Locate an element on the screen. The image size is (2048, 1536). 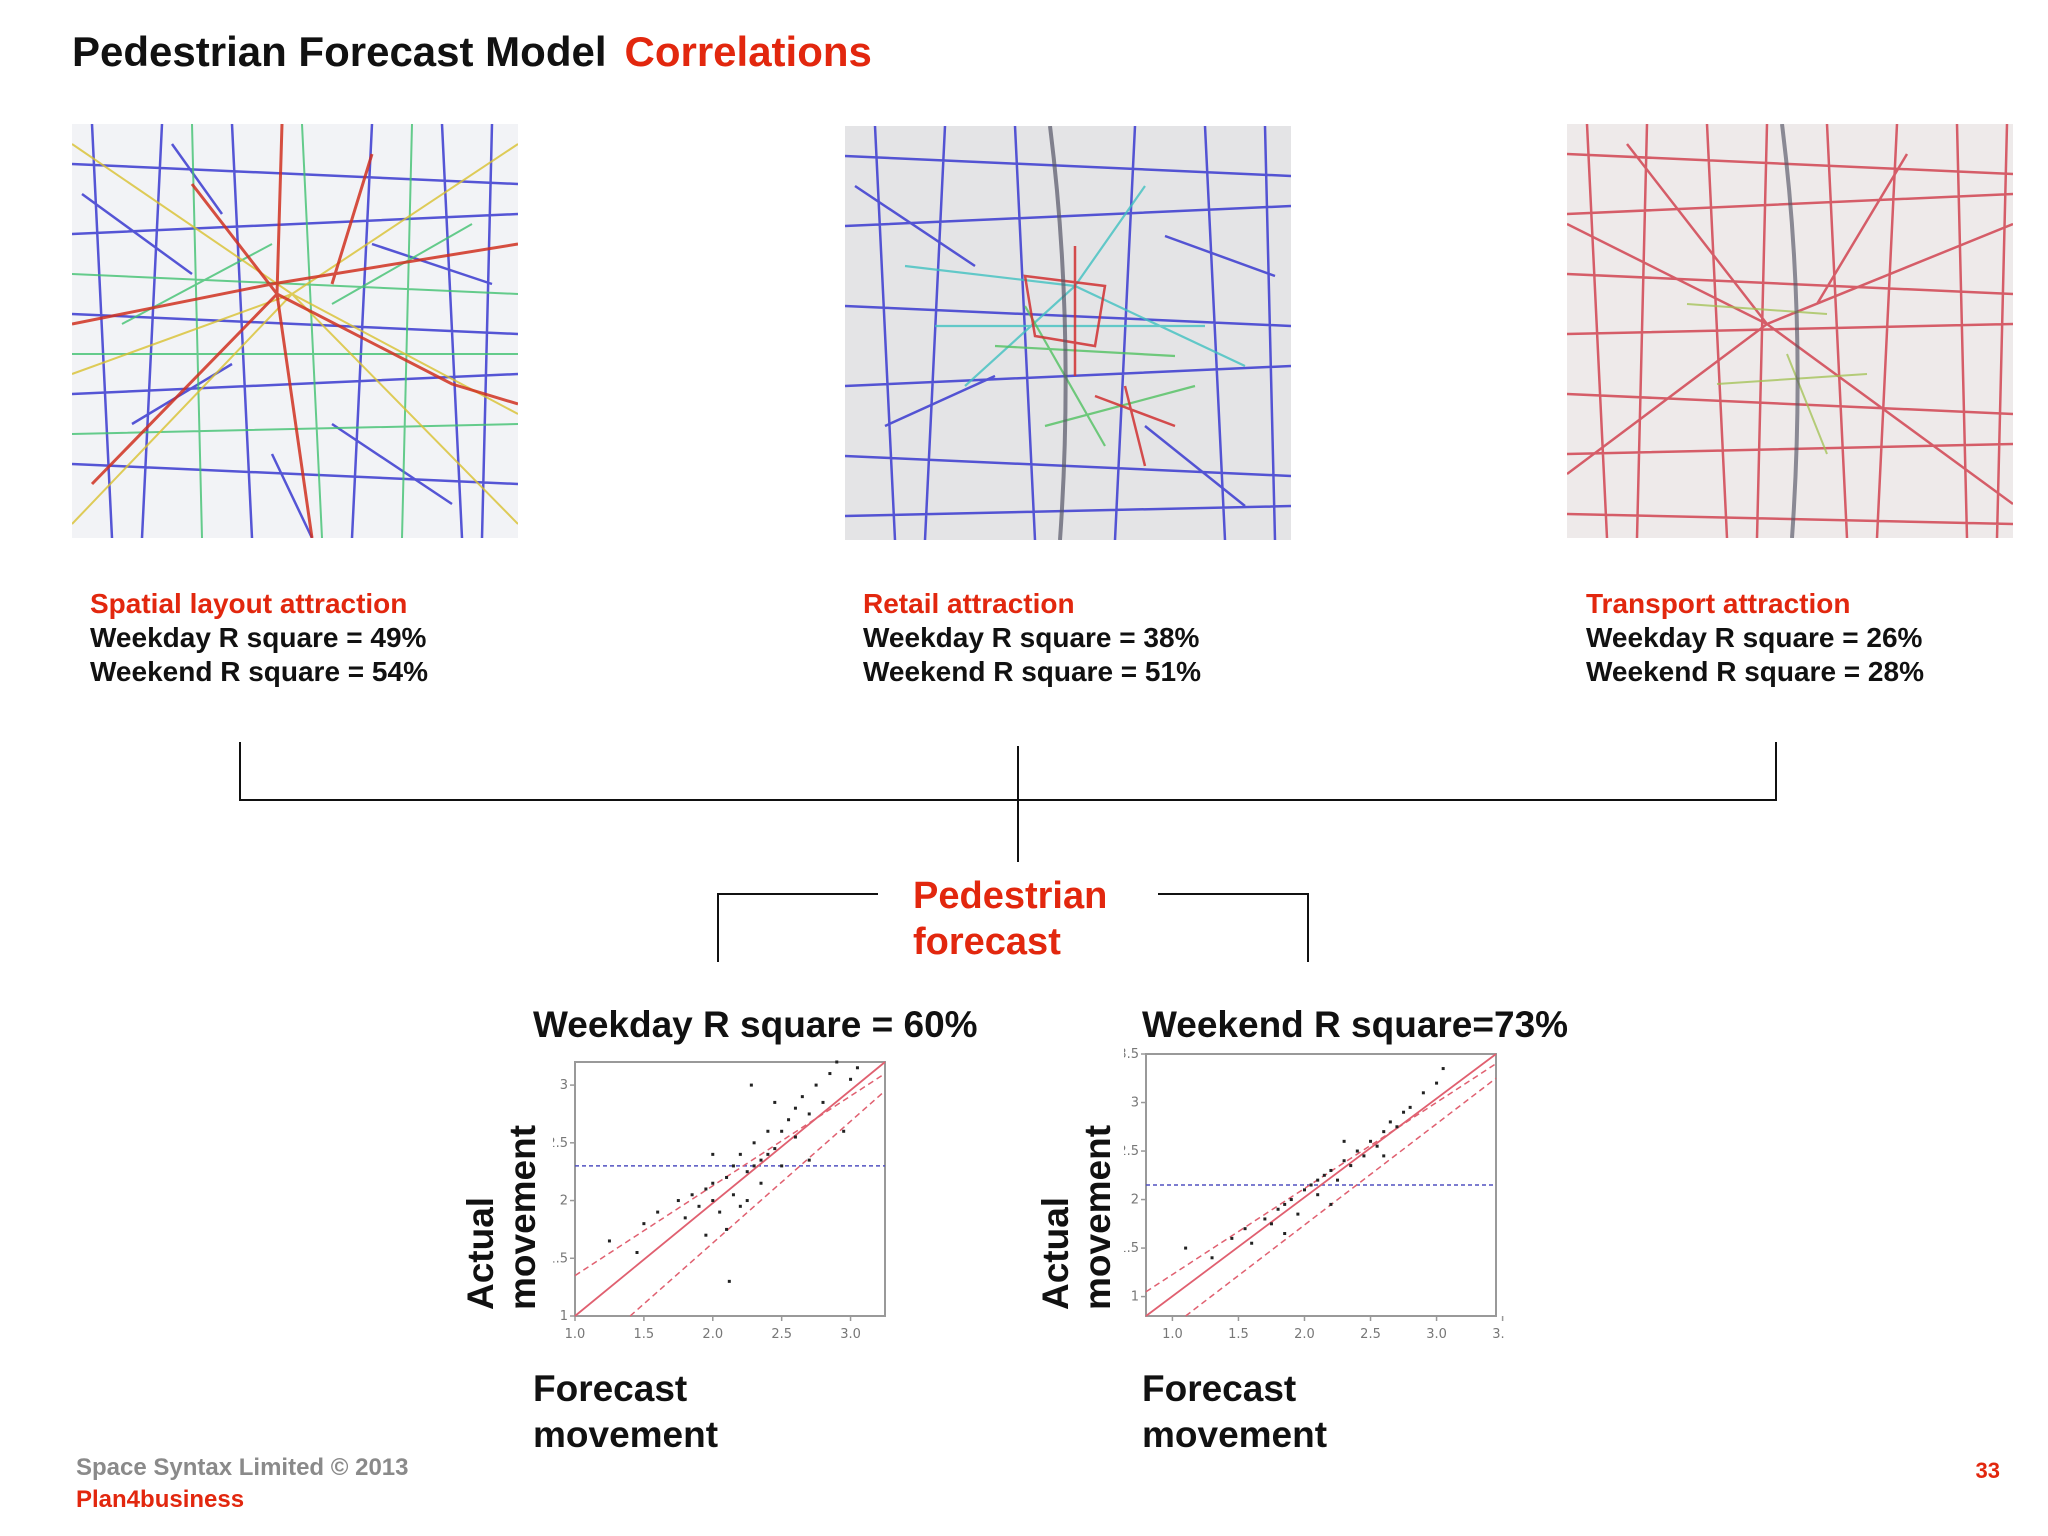
confidence-upper-line is located at coordinates (730, 1174).